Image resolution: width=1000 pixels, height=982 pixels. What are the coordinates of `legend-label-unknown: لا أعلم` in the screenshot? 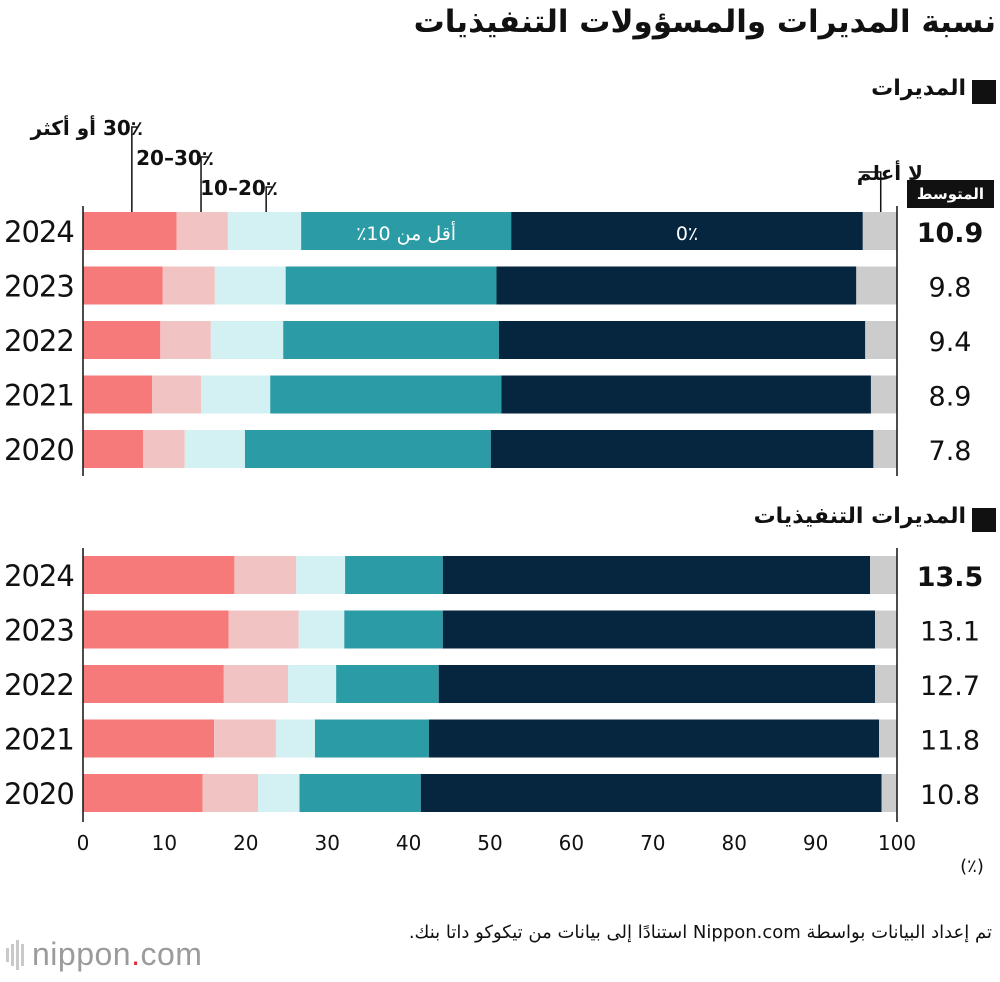 It's located at (890, 172).